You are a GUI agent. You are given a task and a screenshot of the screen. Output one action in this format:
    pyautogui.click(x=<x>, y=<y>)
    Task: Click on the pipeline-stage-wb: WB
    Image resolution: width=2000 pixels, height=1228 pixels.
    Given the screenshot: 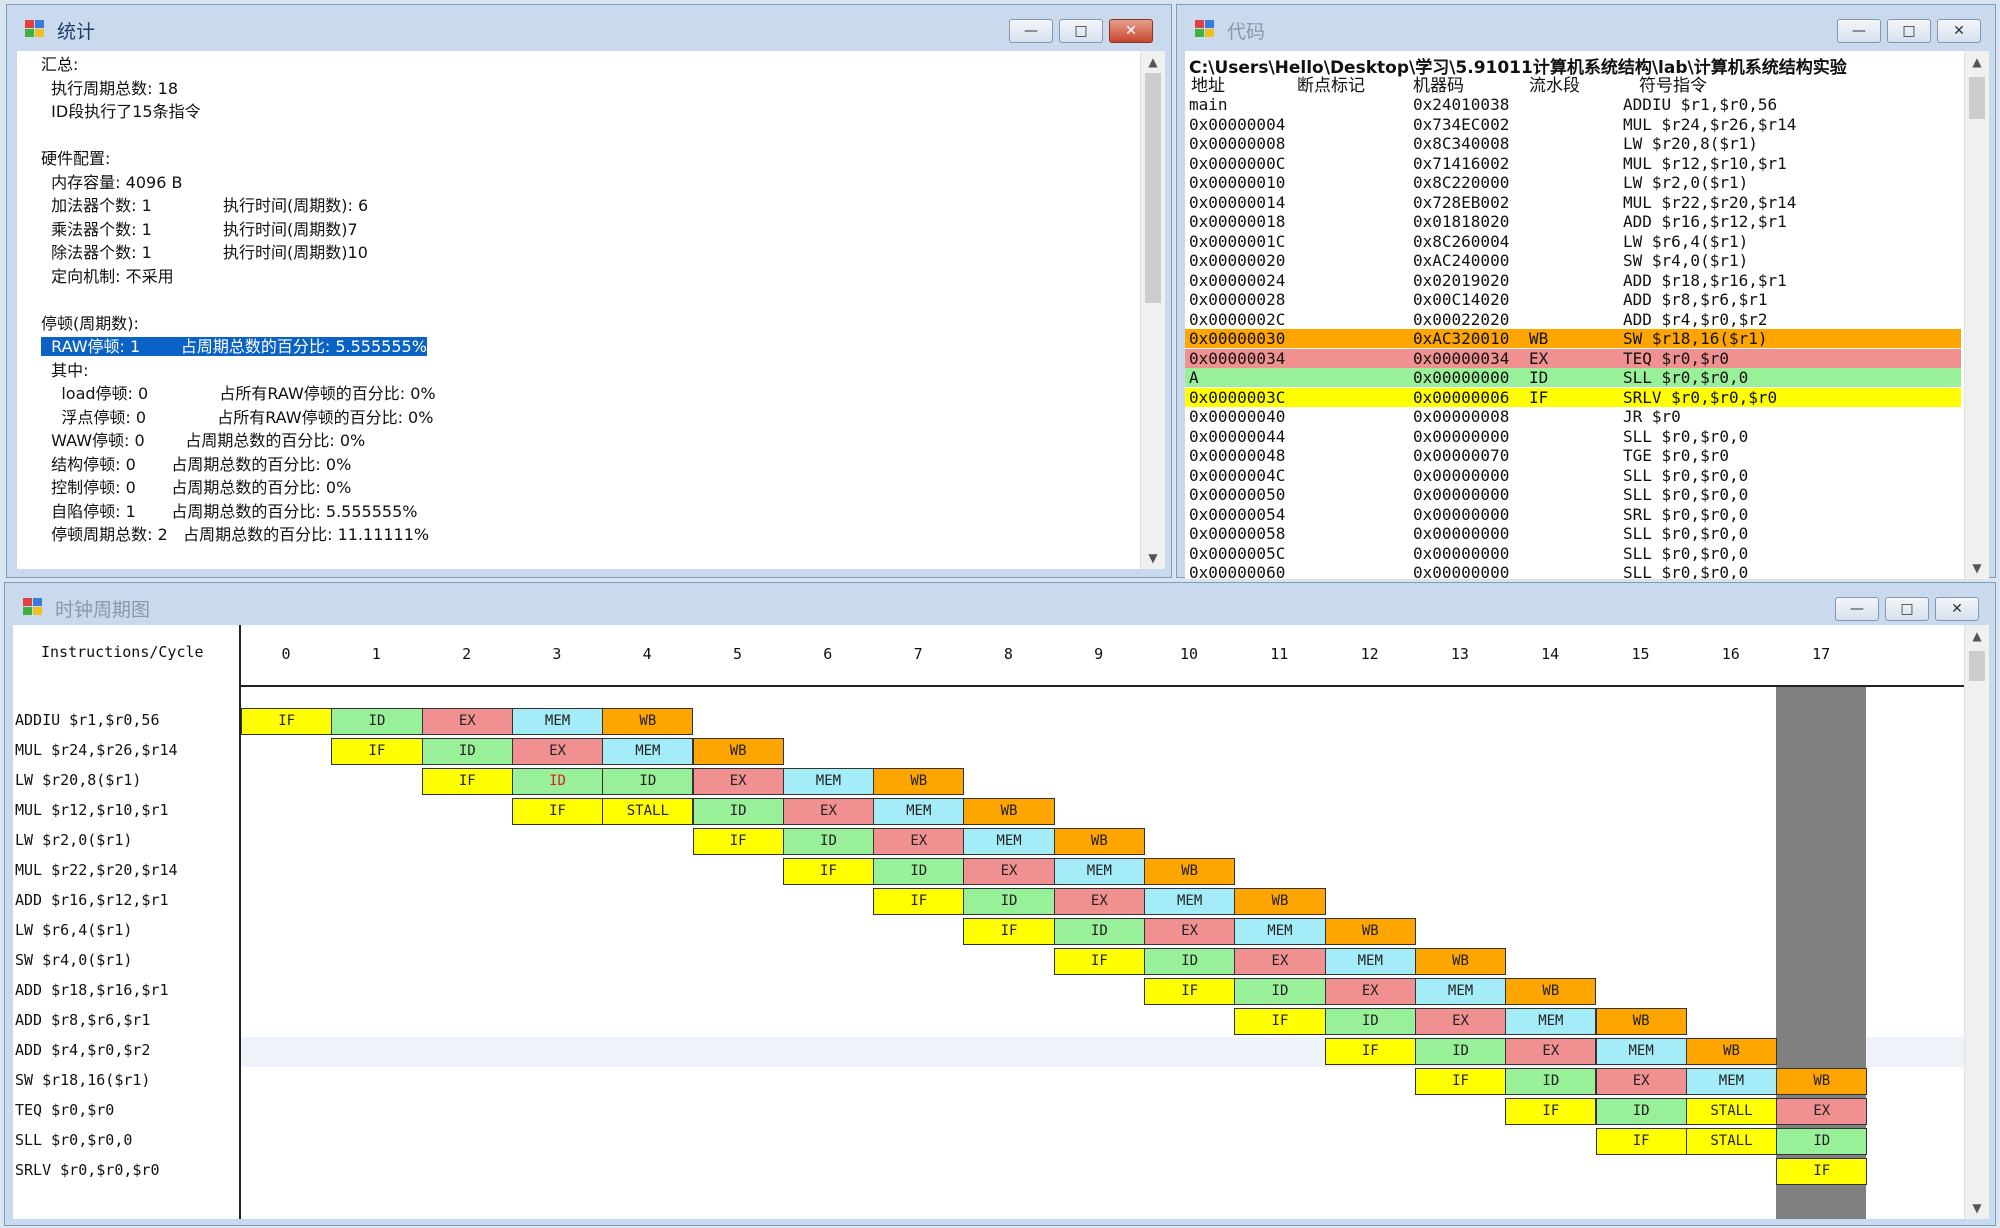 What is the action you would take?
    pyautogui.click(x=1190, y=871)
    